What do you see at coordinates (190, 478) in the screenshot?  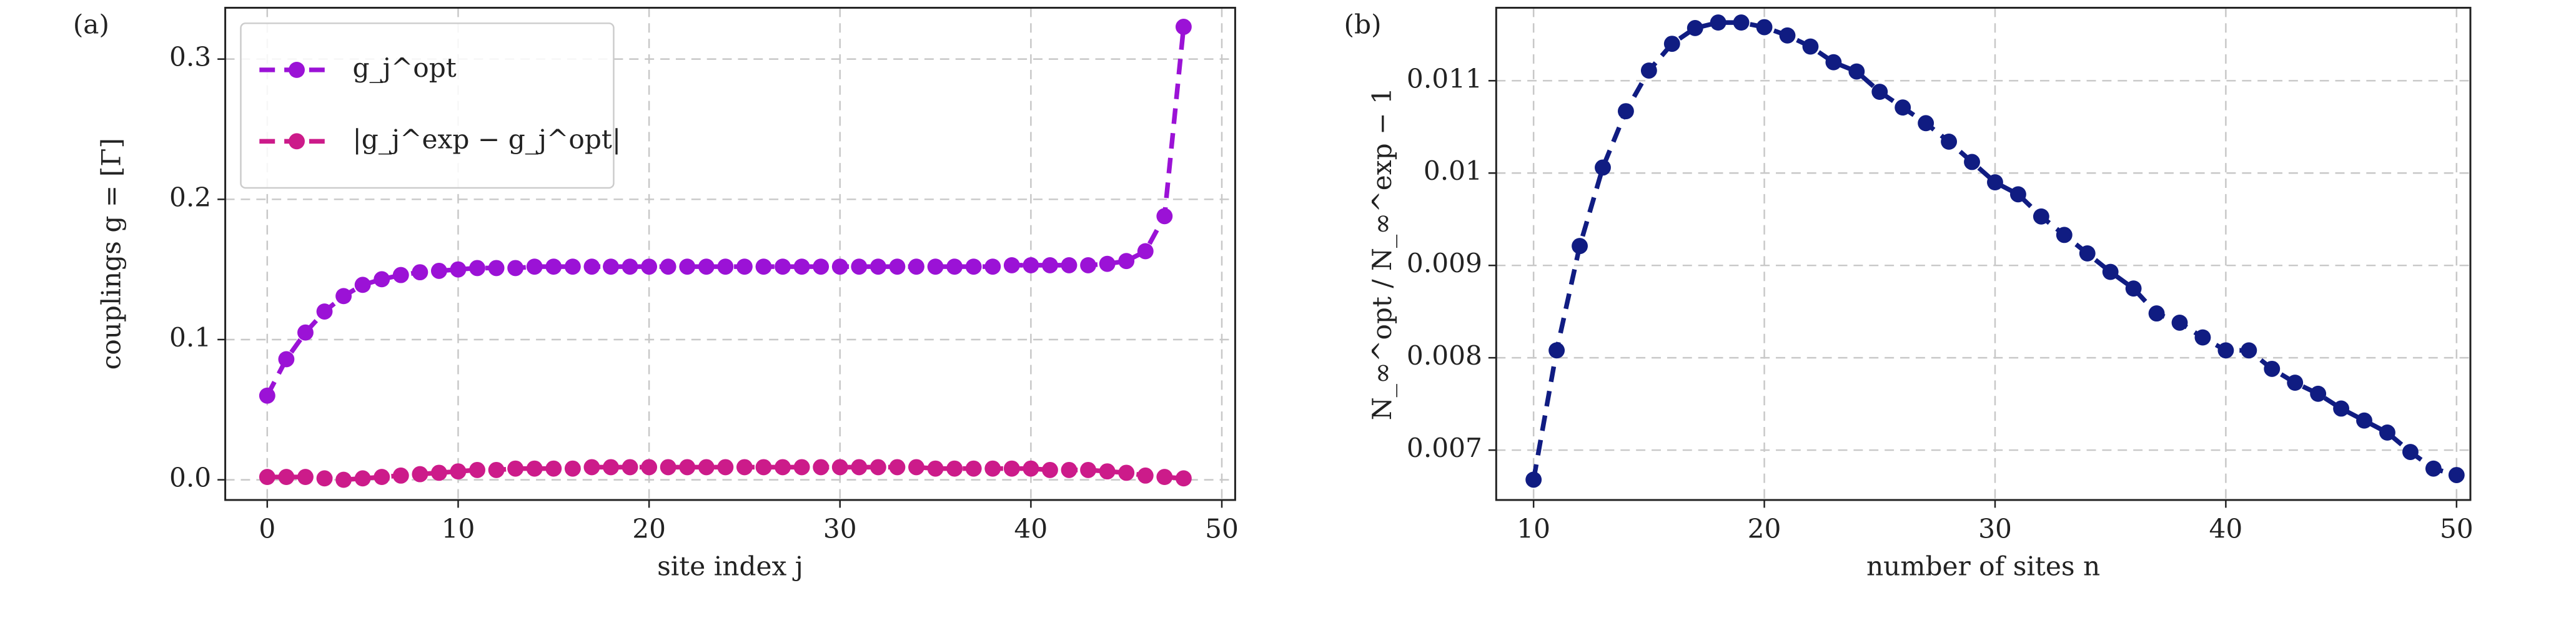 I see `y-tick-label: 0.0` at bounding box center [190, 478].